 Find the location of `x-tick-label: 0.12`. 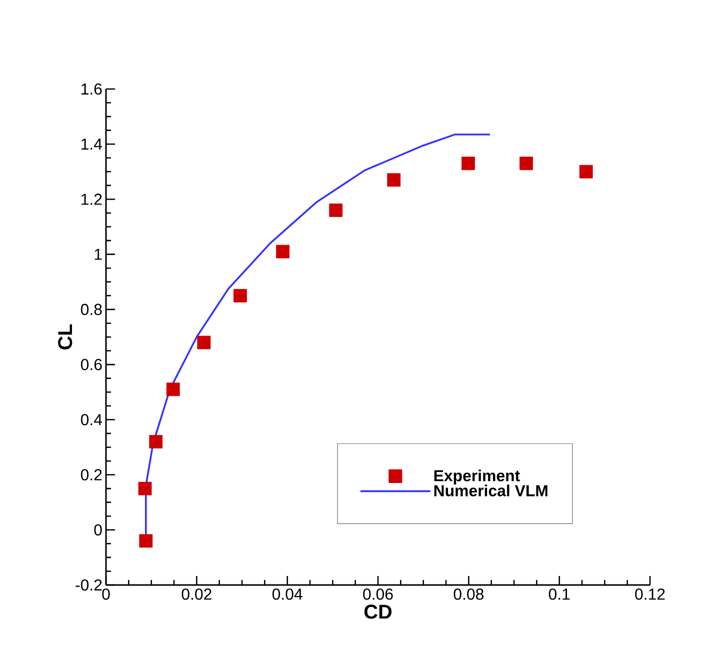

x-tick-label: 0.12 is located at coordinates (650, 594).